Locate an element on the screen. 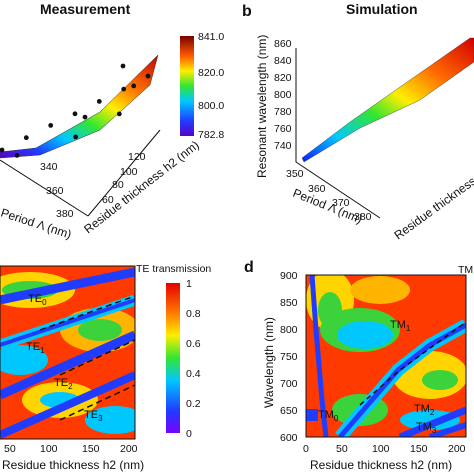 The width and height of the screenshot is (474, 474). d-xtick-4: 200 is located at coordinates (457, 449).